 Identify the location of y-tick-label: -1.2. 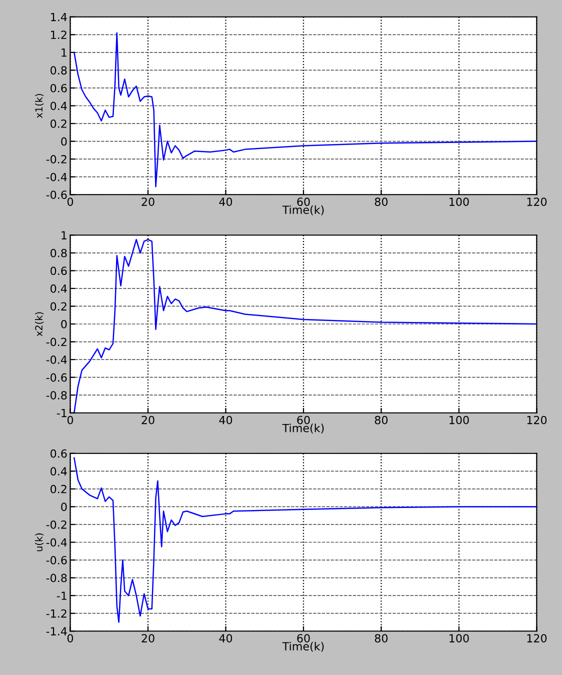
(56, 613).